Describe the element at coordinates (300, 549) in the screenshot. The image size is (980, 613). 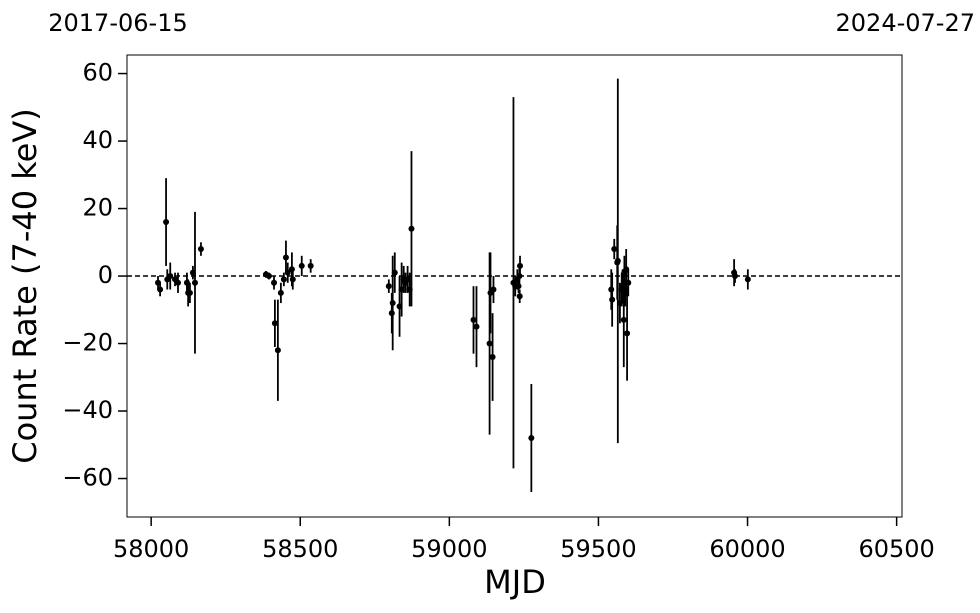
I see `x-tick-label: 58500` at that location.